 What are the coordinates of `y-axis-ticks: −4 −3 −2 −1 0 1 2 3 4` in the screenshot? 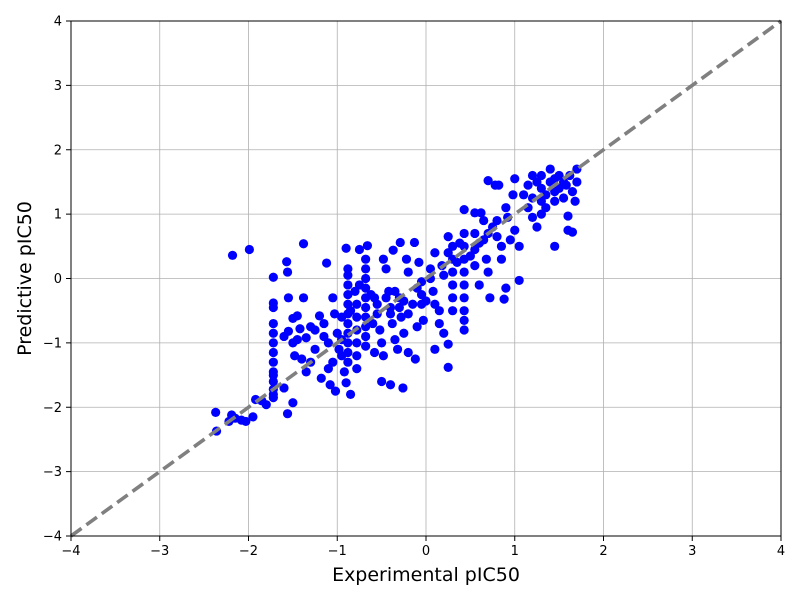 It's located at (57, 280).